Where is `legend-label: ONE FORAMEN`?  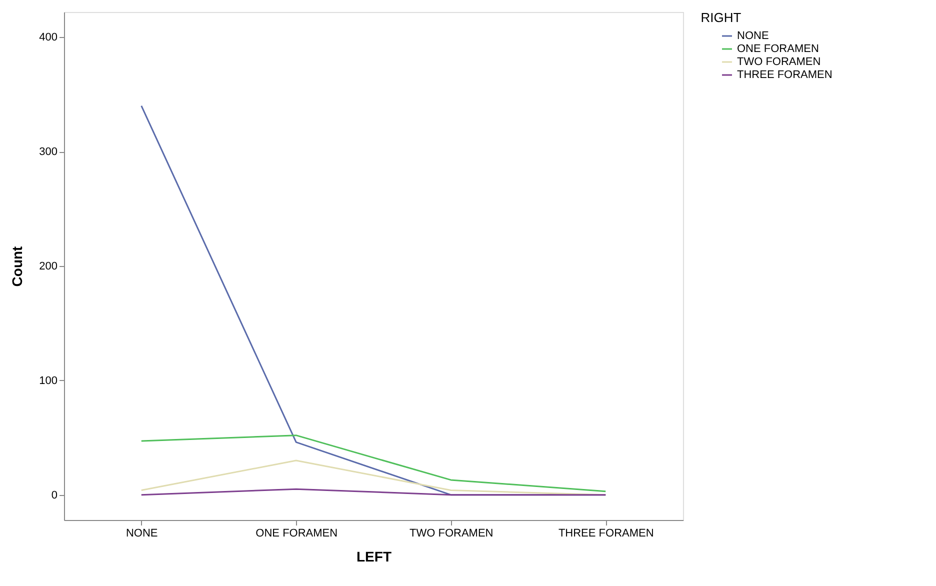 legend-label: ONE FORAMEN is located at coordinates (778, 49).